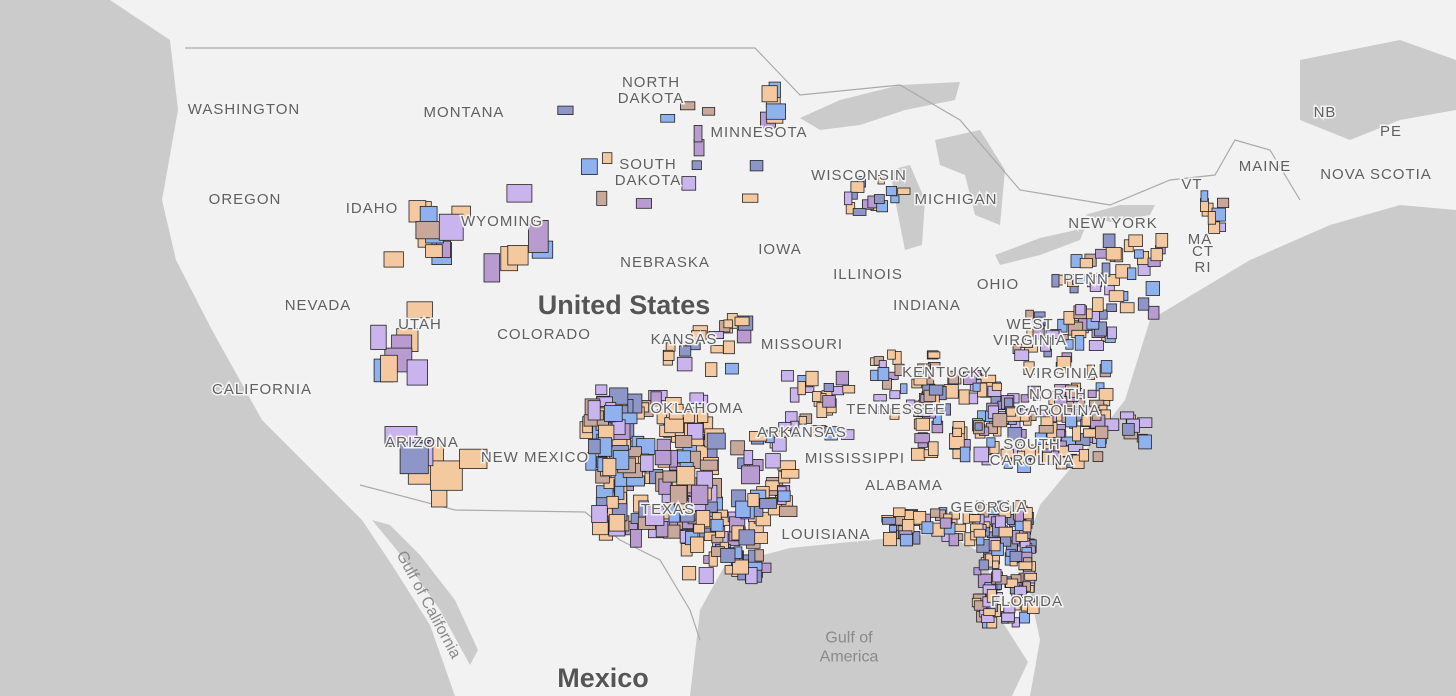 The image size is (1456, 696). What do you see at coordinates (422, 442) in the screenshot?
I see `state-label: ARIZONA` at bounding box center [422, 442].